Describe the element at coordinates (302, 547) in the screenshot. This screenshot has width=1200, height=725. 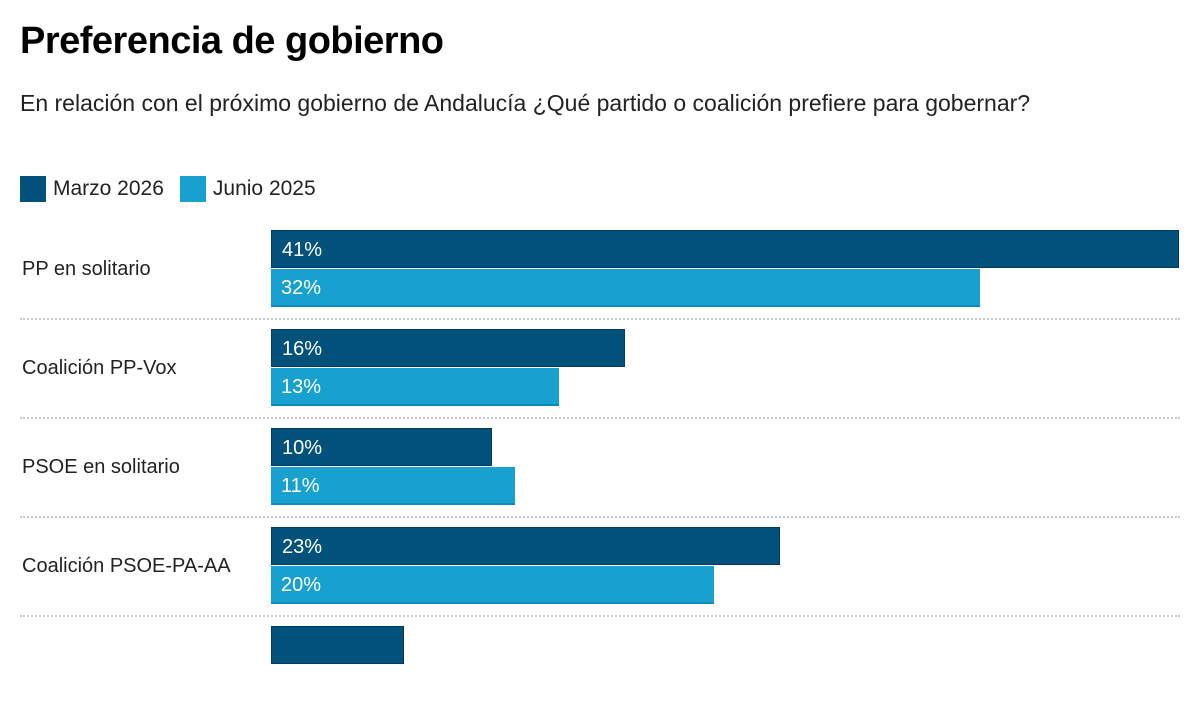
I see `bar-value-label: 23%` at that location.